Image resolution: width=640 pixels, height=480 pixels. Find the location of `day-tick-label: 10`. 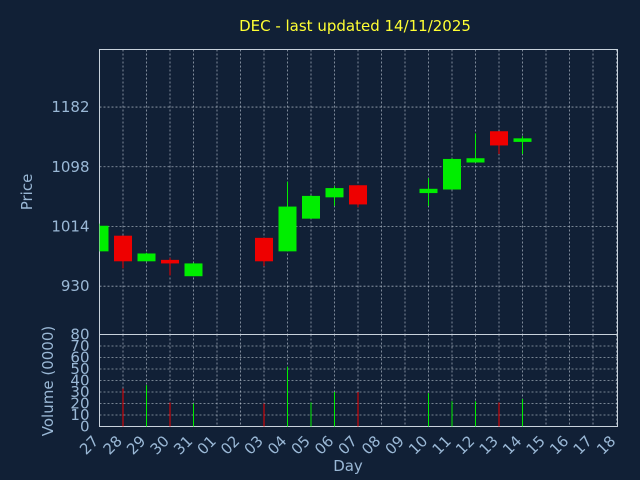

day-tick-label: 10 is located at coordinates (418, 445).